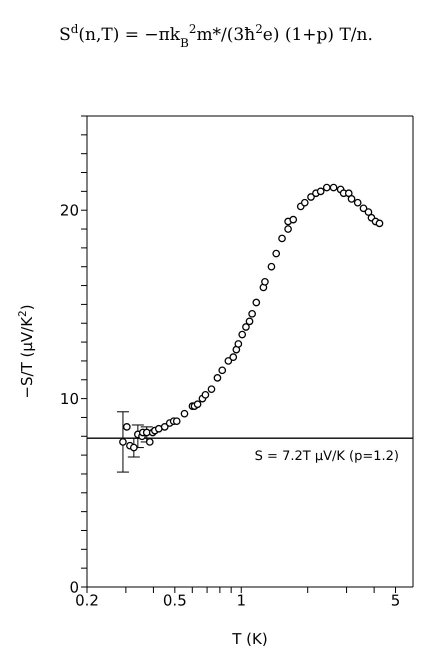 Image resolution: width=432 pixels, height=658 pixels. Describe the element at coordinates (69, 399) in the screenshot. I see `y-tick-label: 10` at that location.